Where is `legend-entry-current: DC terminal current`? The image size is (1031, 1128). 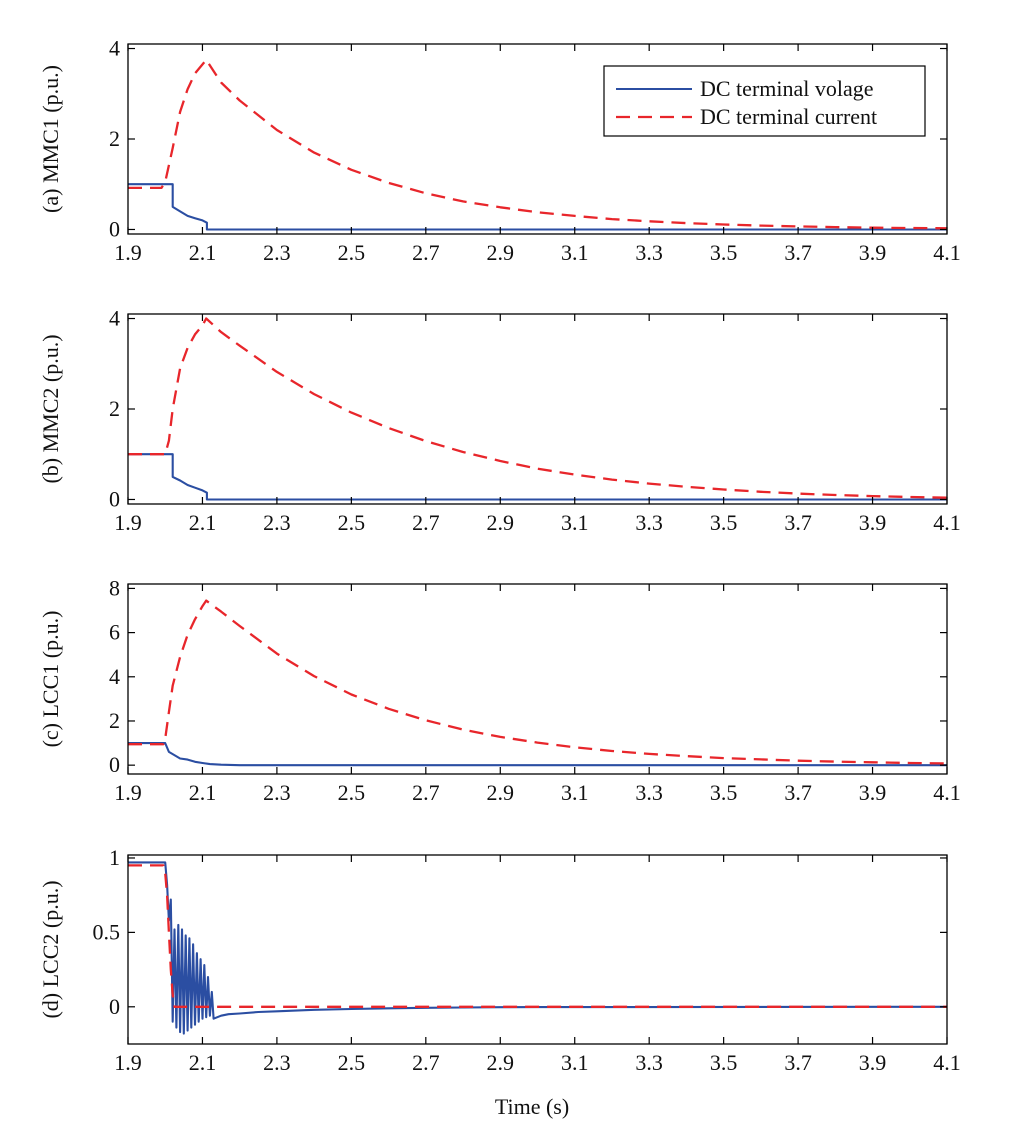 legend-entry-current: DC terminal current is located at coordinates (788, 116).